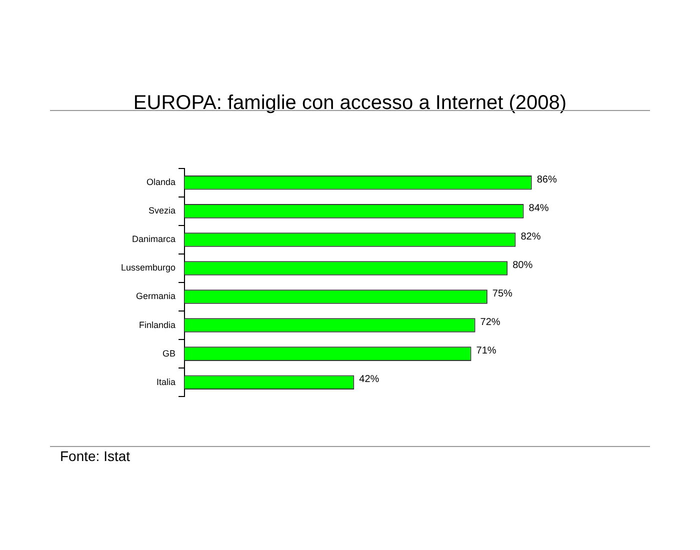 The height and width of the screenshot is (550, 700). What do you see at coordinates (166, 381) in the screenshot?
I see `y-tick-label: Italia` at bounding box center [166, 381].